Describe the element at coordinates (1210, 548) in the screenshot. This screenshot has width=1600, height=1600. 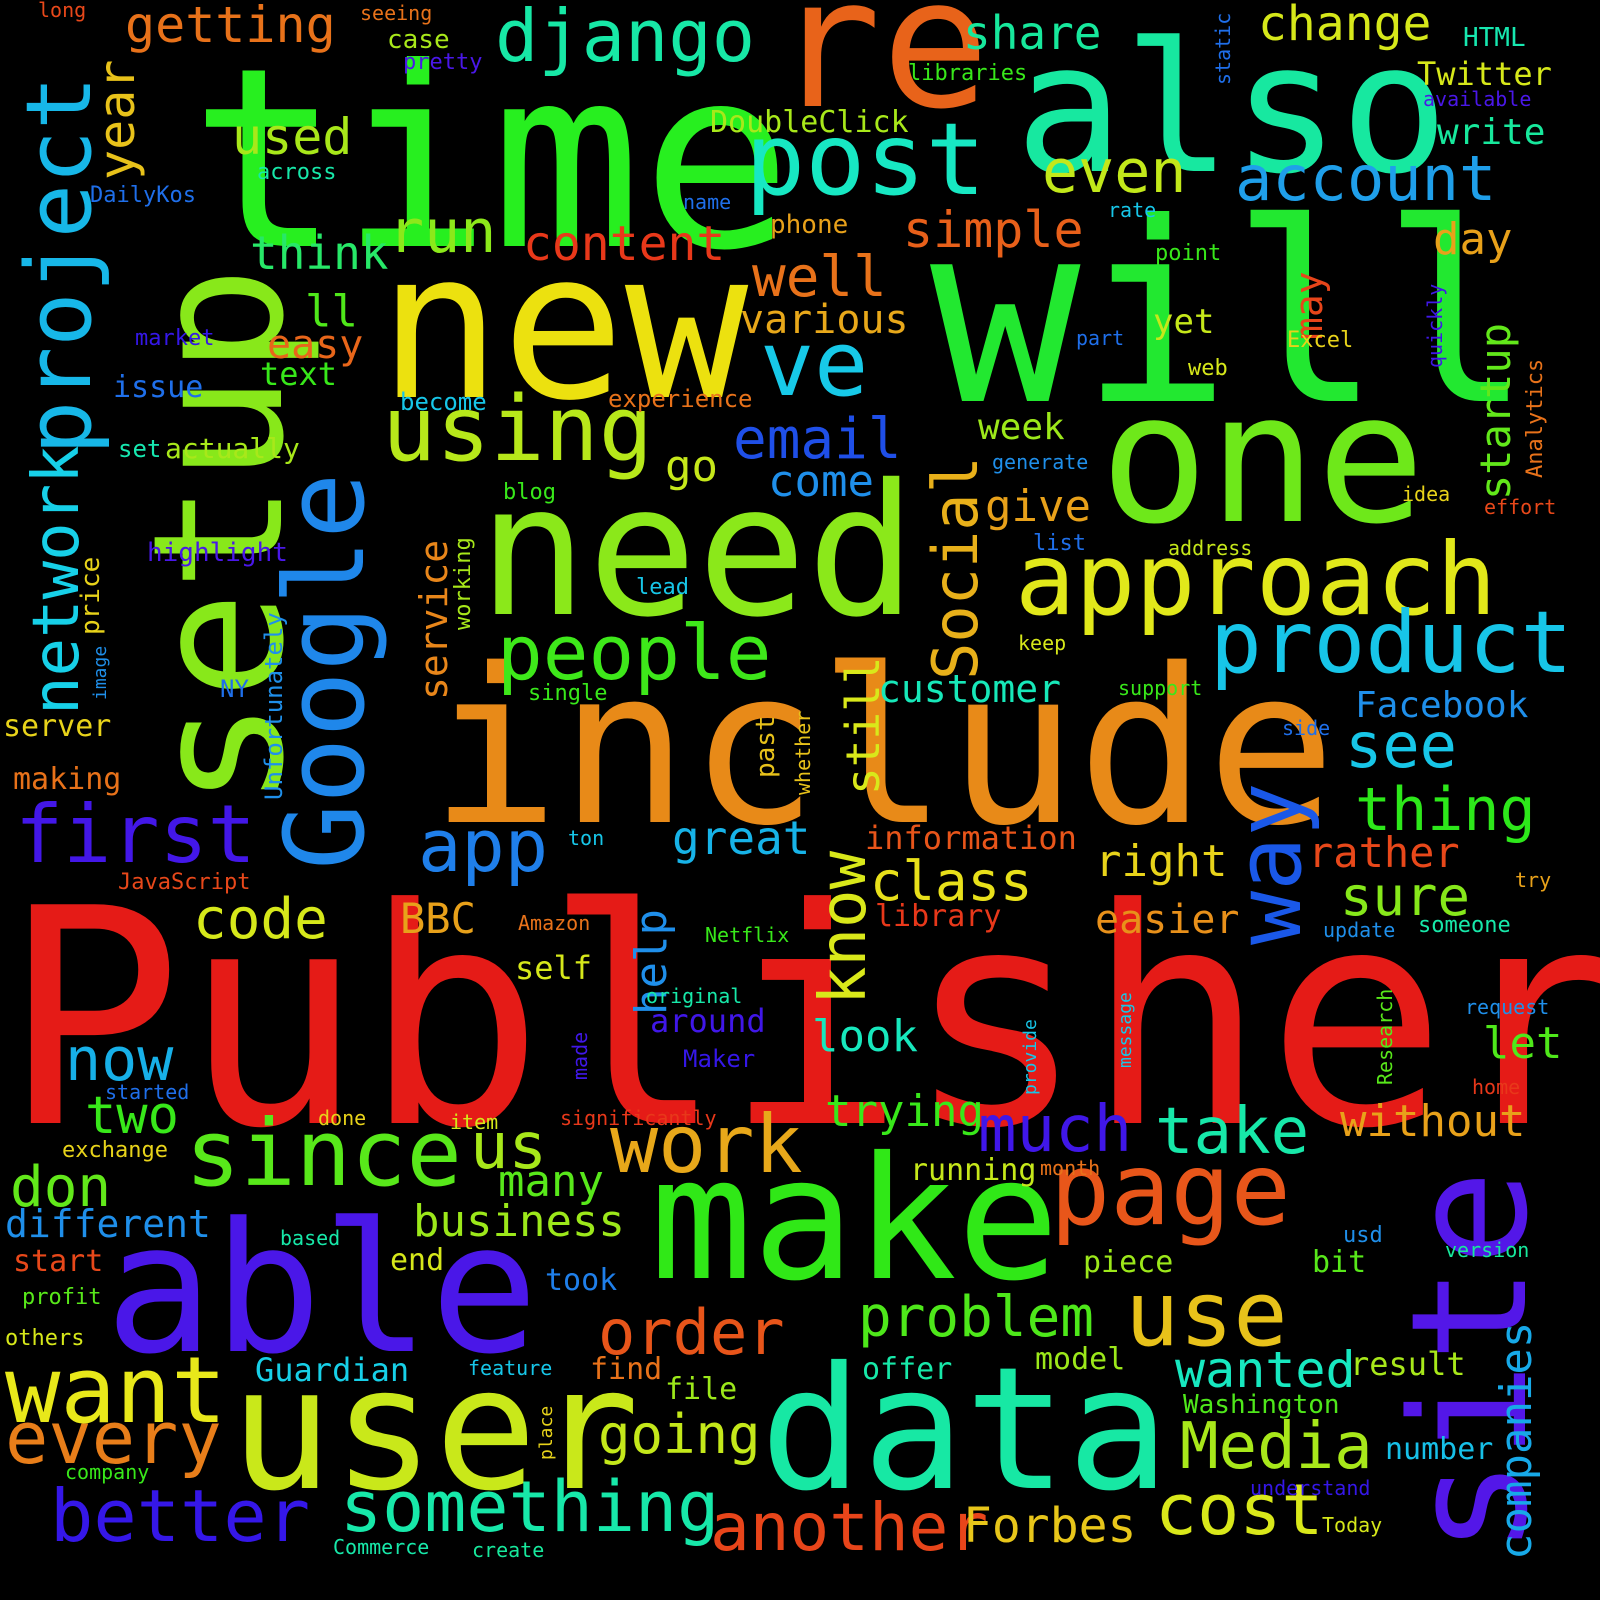
I see `word: address` at that location.